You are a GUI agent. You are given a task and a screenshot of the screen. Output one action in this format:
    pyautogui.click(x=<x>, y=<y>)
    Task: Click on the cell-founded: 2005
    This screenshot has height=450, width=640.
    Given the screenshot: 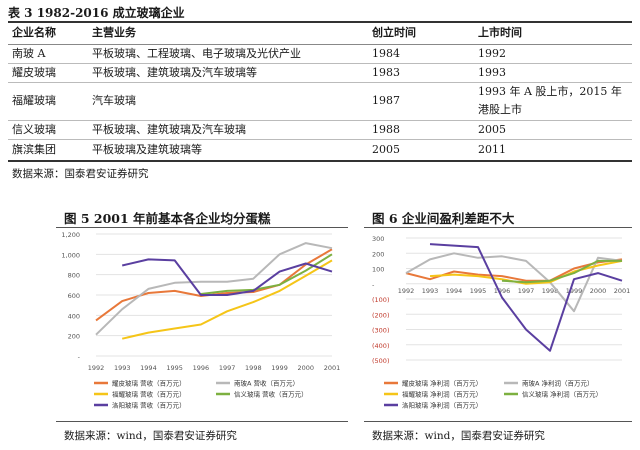 What is the action you would take?
    pyautogui.click(x=386, y=149)
    